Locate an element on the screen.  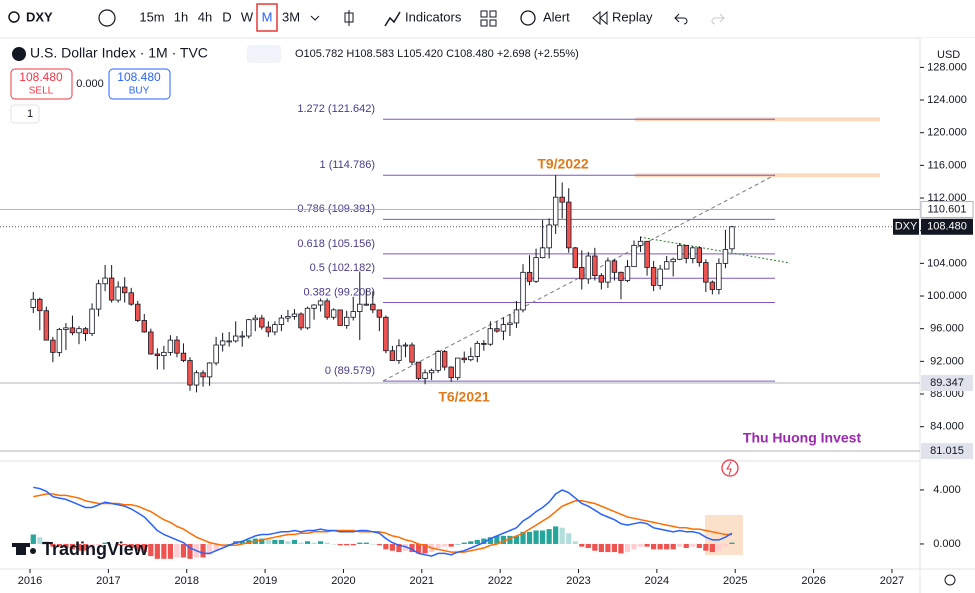
x-tick-label: 2019 is located at coordinates (265, 581).